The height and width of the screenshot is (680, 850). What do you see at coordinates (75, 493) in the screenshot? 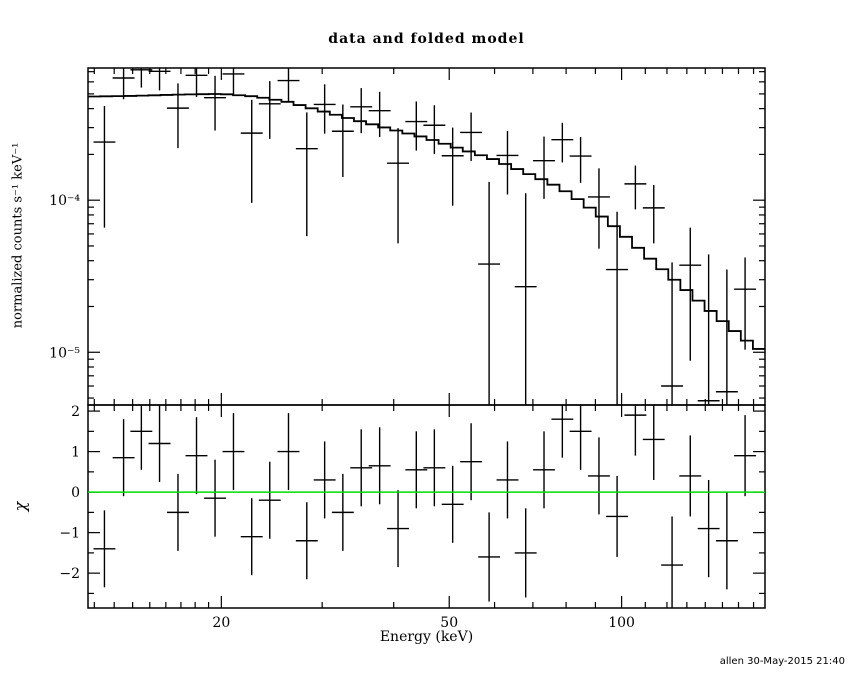
I see `y-tick-label-chi: 0` at bounding box center [75, 493].